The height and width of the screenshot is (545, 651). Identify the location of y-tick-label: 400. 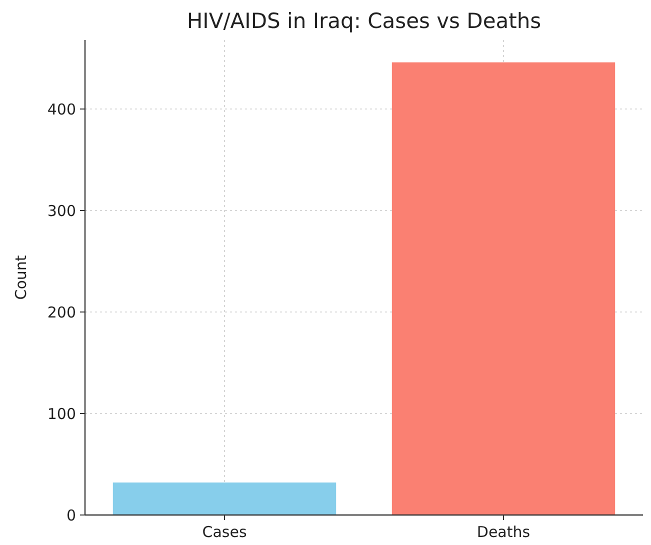
(61, 109).